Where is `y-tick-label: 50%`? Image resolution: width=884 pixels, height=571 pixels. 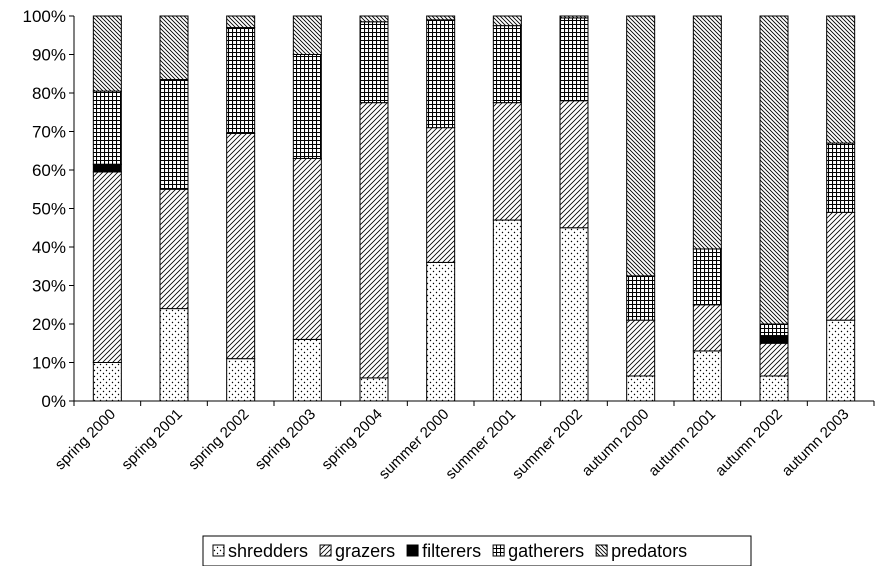
y-tick-label: 50% is located at coordinates (49, 209).